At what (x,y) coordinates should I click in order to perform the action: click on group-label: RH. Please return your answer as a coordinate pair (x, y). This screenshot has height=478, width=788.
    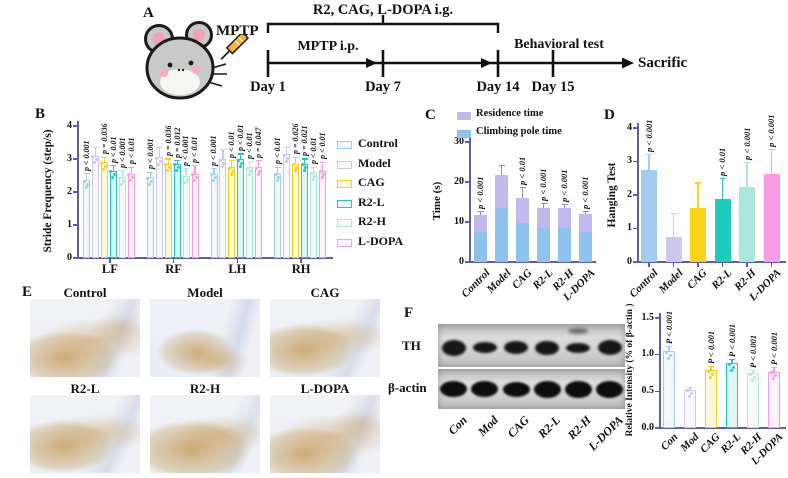
    Looking at the image, I should click on (301, 269).